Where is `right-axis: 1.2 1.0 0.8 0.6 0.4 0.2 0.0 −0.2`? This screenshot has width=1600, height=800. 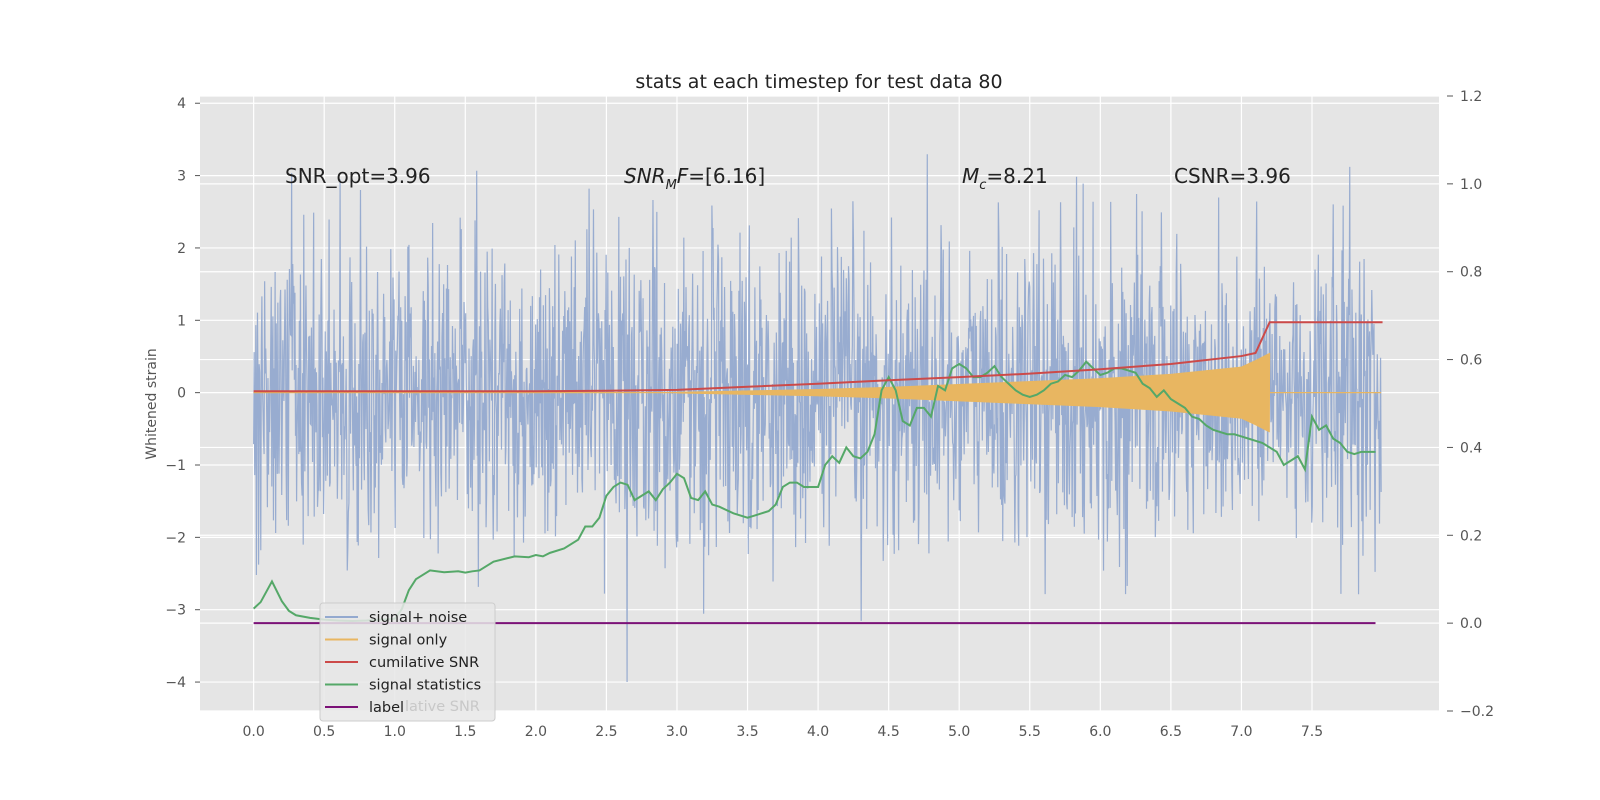 right-axis: 1.2 1.0 0.8 0.6 0.4 0.2 0.0 −0.2 is located at coordinates (1470, 404).